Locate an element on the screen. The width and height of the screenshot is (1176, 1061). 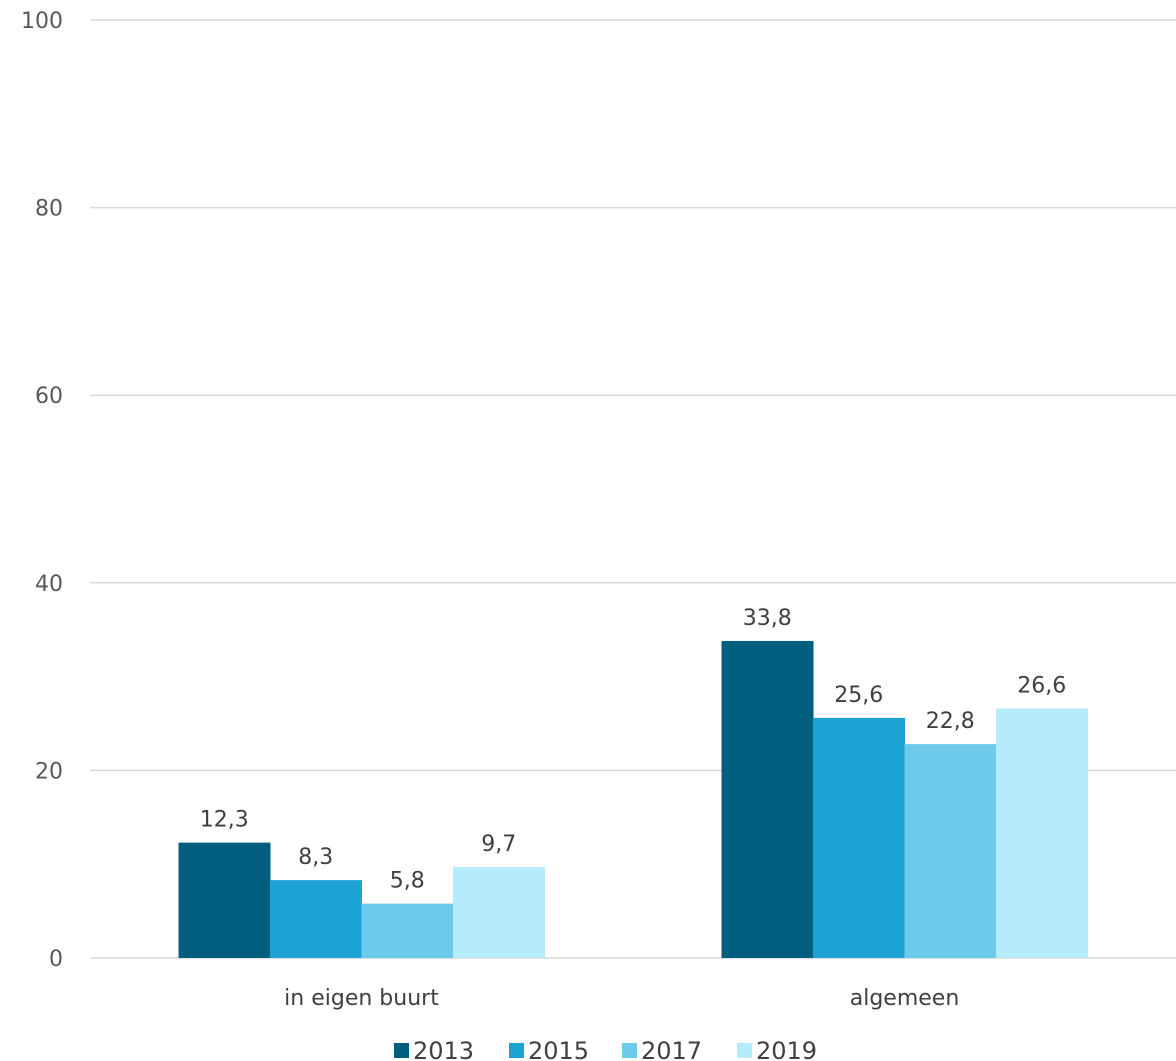
data-label: 5,8 is located at coordinates (407, 881).